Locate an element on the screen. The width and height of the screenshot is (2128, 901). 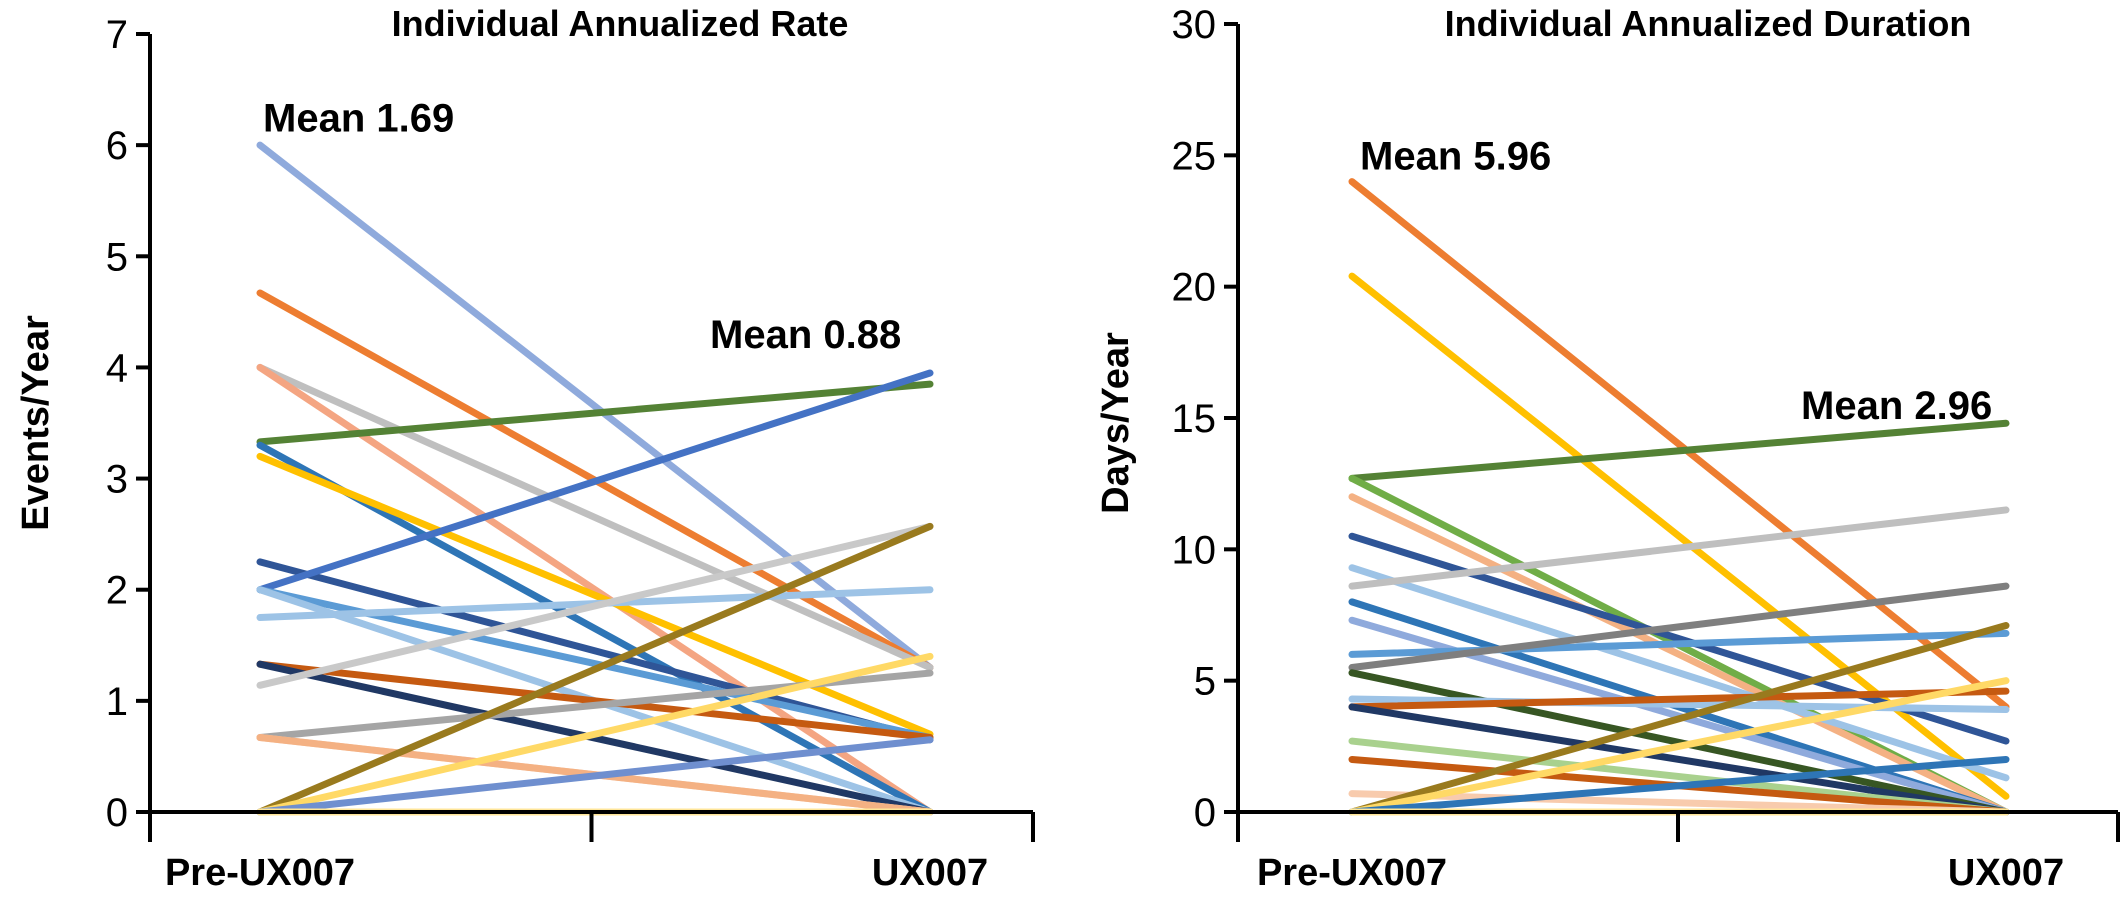
y-tick-label: 10 is located at coordinates (1194, 550).